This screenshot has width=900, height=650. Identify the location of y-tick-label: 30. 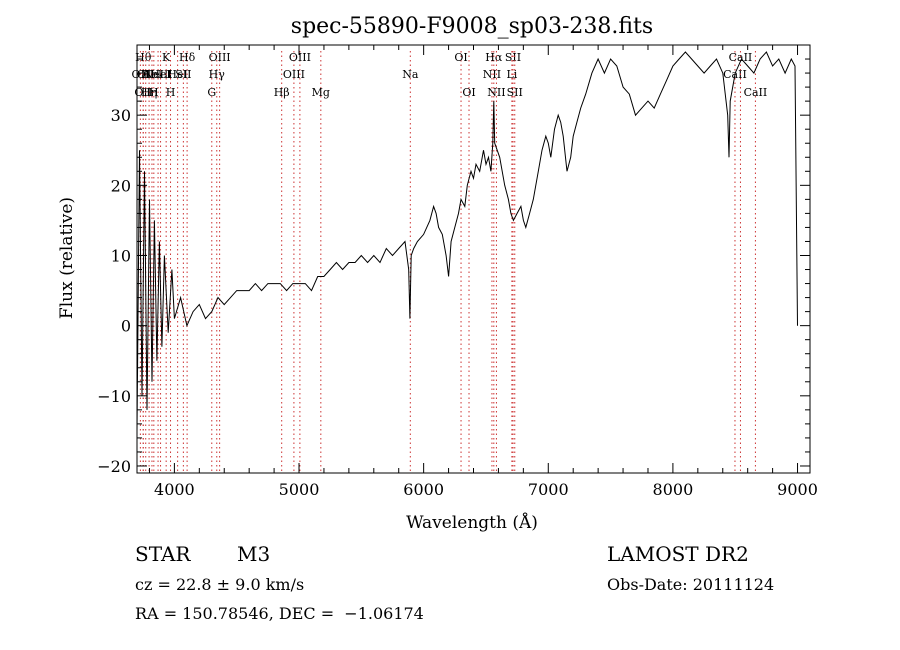
(121, 115).